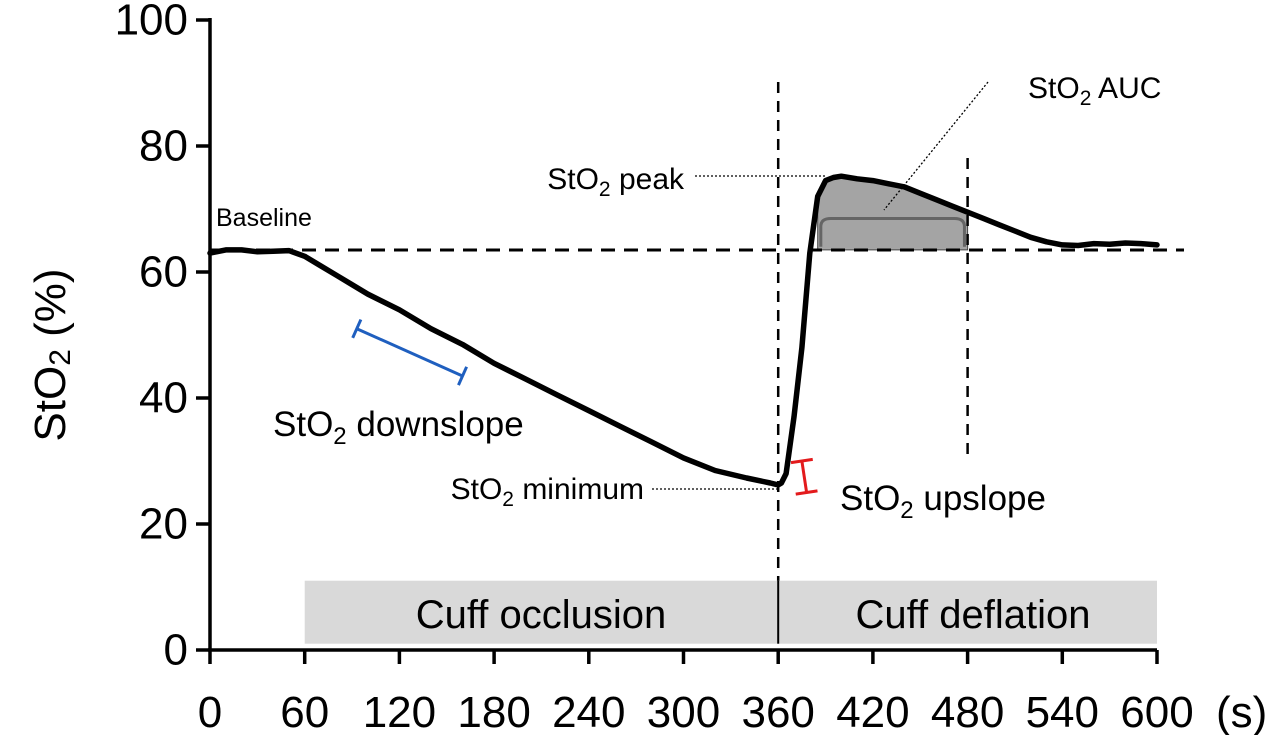 Image resolution: width=1266 pixels, height=735 pixels. I want to click on peak-label: StO2 peak, so click(616, 182).